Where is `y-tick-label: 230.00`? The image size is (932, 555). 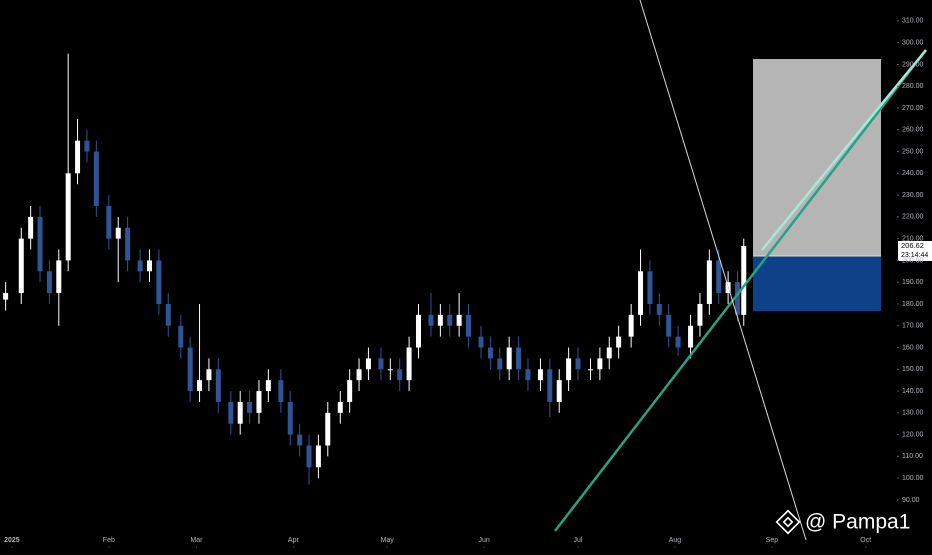
y-tick-label: 230.00 is located at coordinates (913, 195).